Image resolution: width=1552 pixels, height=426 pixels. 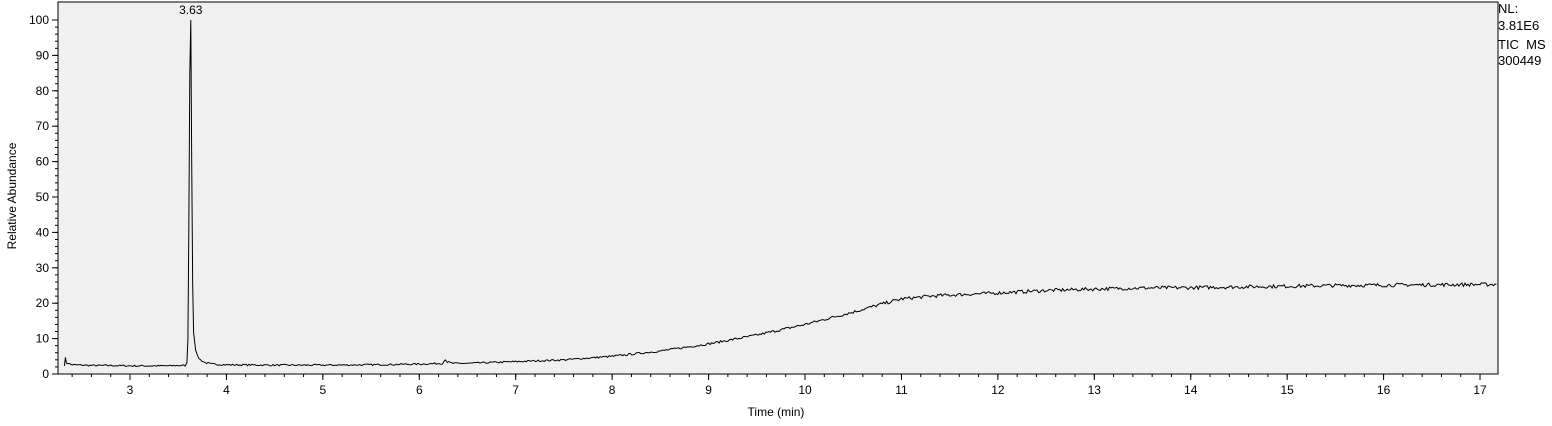 I want to click on x-tick-label: 4, so click(x=226, y=390).